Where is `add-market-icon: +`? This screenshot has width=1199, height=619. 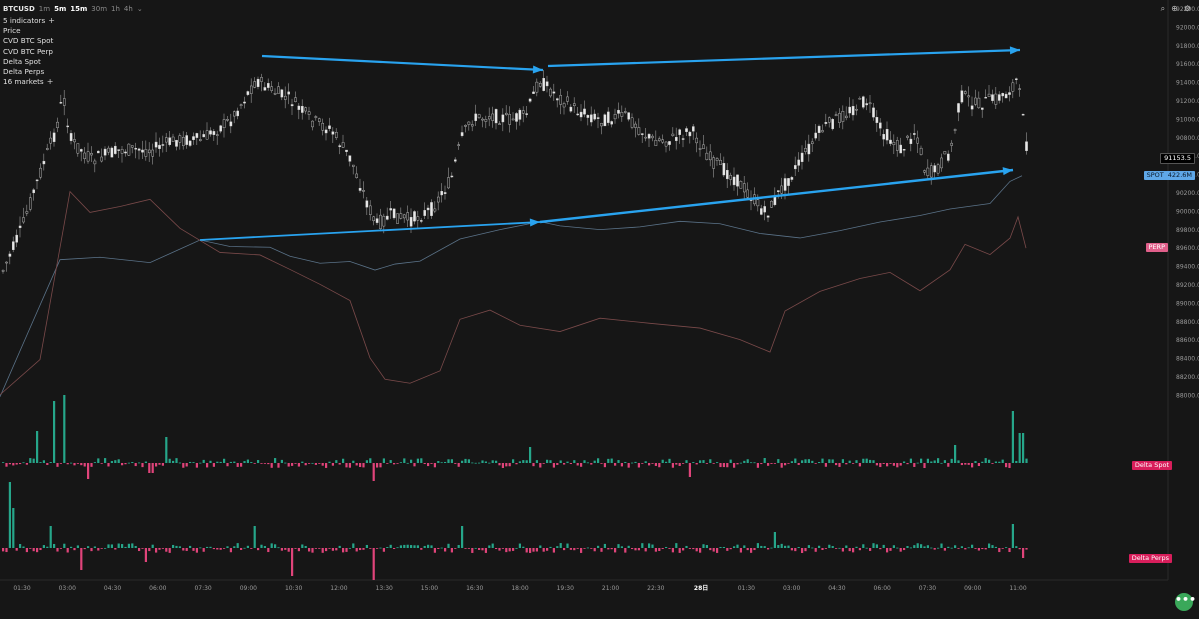 add-market-icon: + is located at coordinates (50, 82).